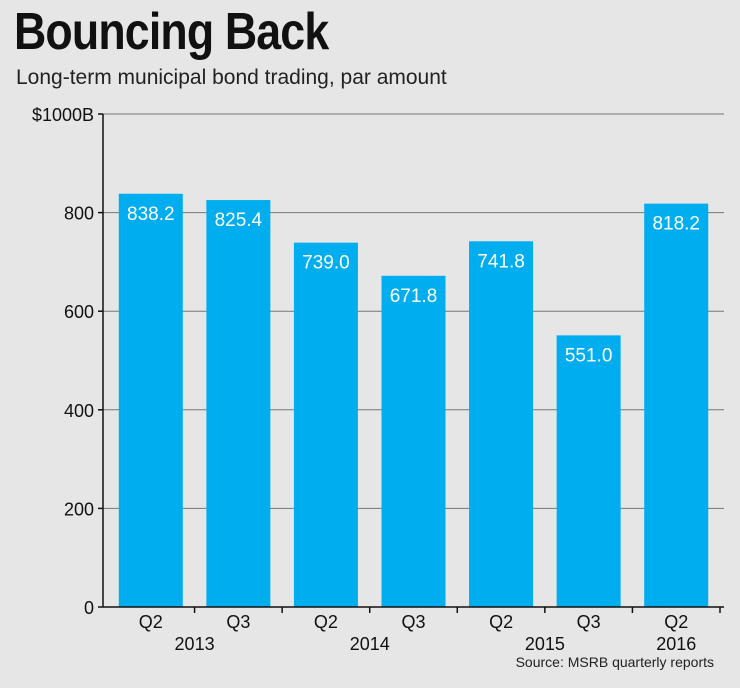  Describe the element at coordinates (79, 214) in the screenshot. I see `y-tick-label: 800` at that location.